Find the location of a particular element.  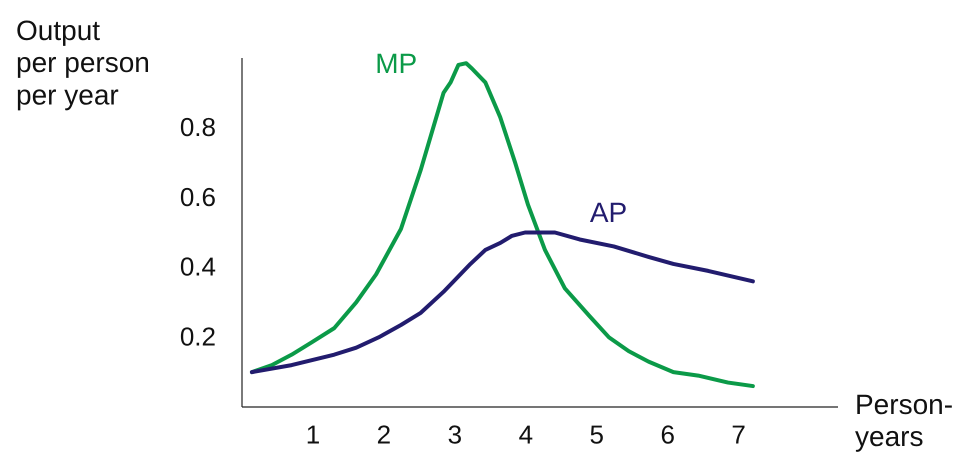

y-tick-label: 0.6 is located at coordinates (198, 197).